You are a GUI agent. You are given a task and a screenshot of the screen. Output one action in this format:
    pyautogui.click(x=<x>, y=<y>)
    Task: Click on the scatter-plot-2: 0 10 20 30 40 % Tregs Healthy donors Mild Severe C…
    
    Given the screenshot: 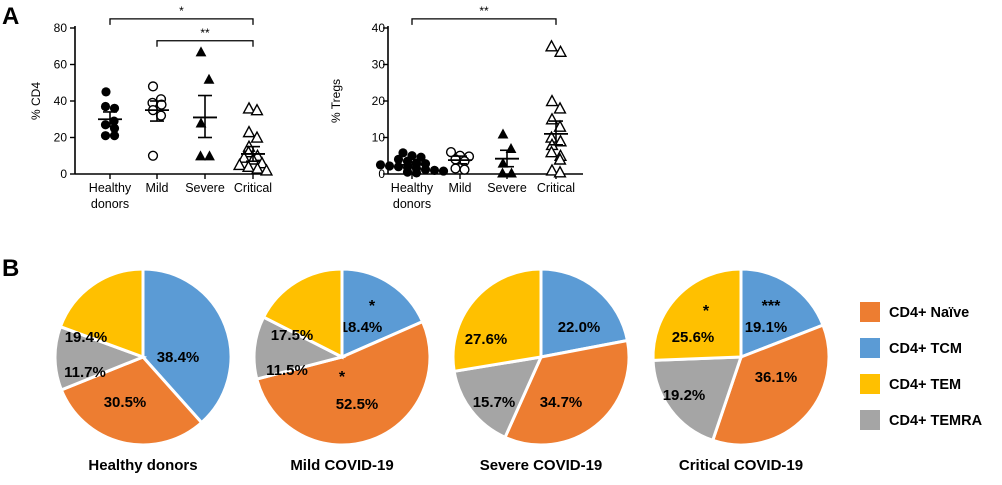 What is the action you would take?
    pyautogui.click(x=456, y=107)
    